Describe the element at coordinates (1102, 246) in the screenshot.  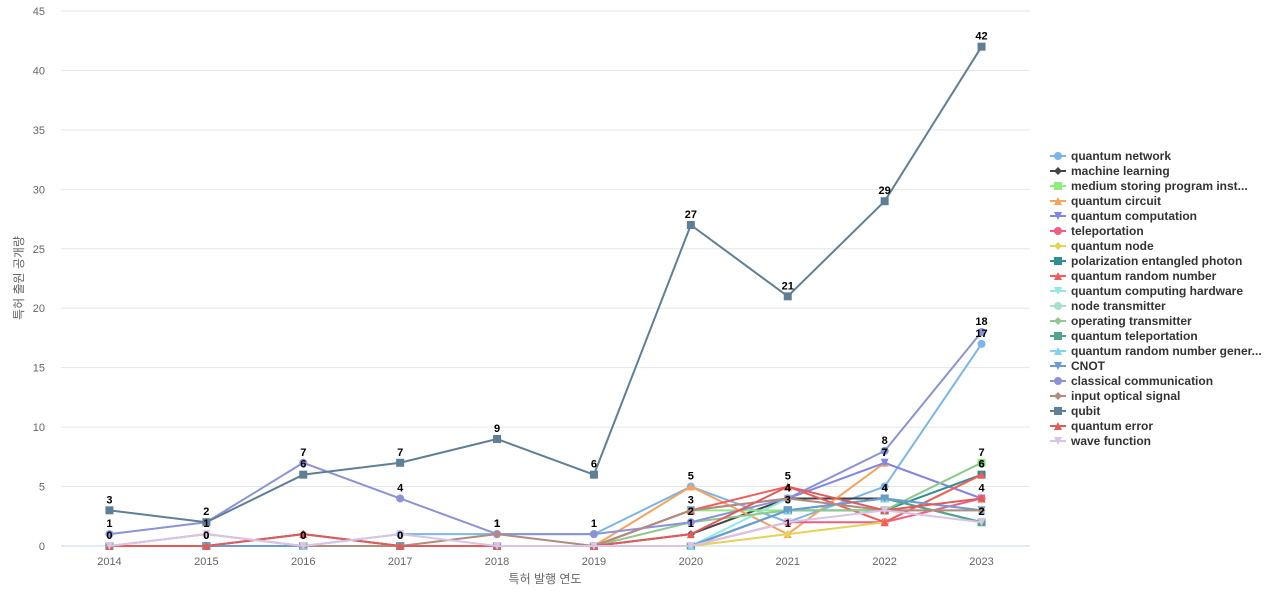
I see `legend-item-quantum-node: quantum node` at that location.